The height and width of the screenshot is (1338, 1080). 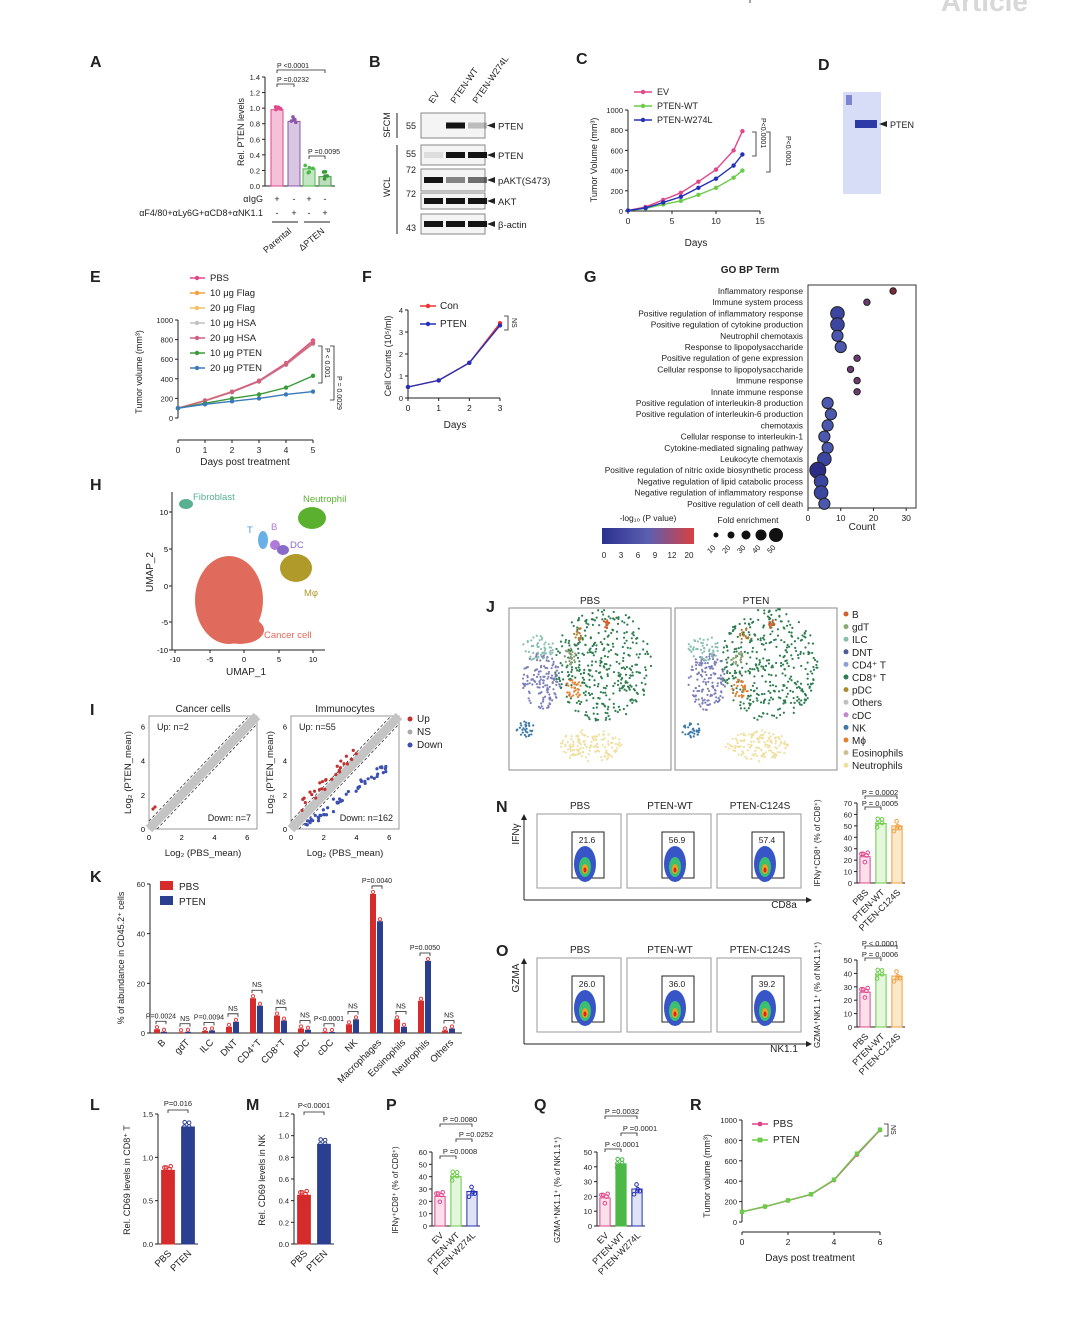 I want to click on panel-a-group-label: Parental, so click(x=277, y=240).